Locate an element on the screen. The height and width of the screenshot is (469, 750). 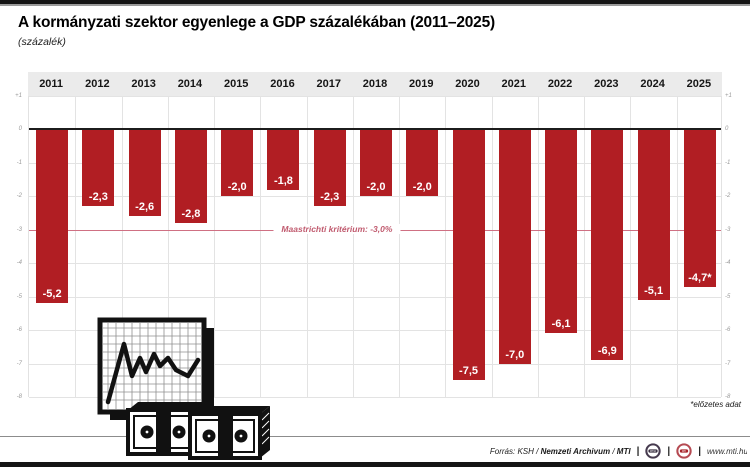
svg-text: MTVA is located at coordinates (653, 451).